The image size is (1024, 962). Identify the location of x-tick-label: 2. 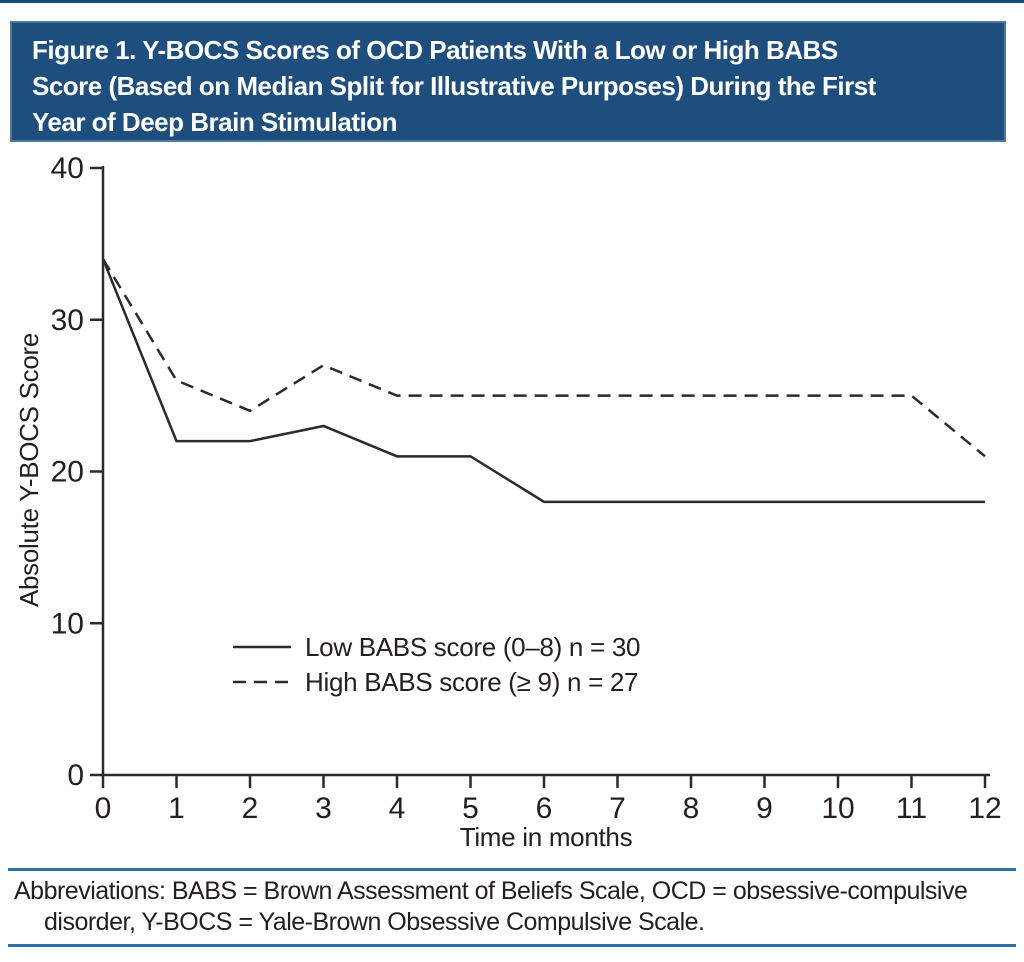
(250, 808).